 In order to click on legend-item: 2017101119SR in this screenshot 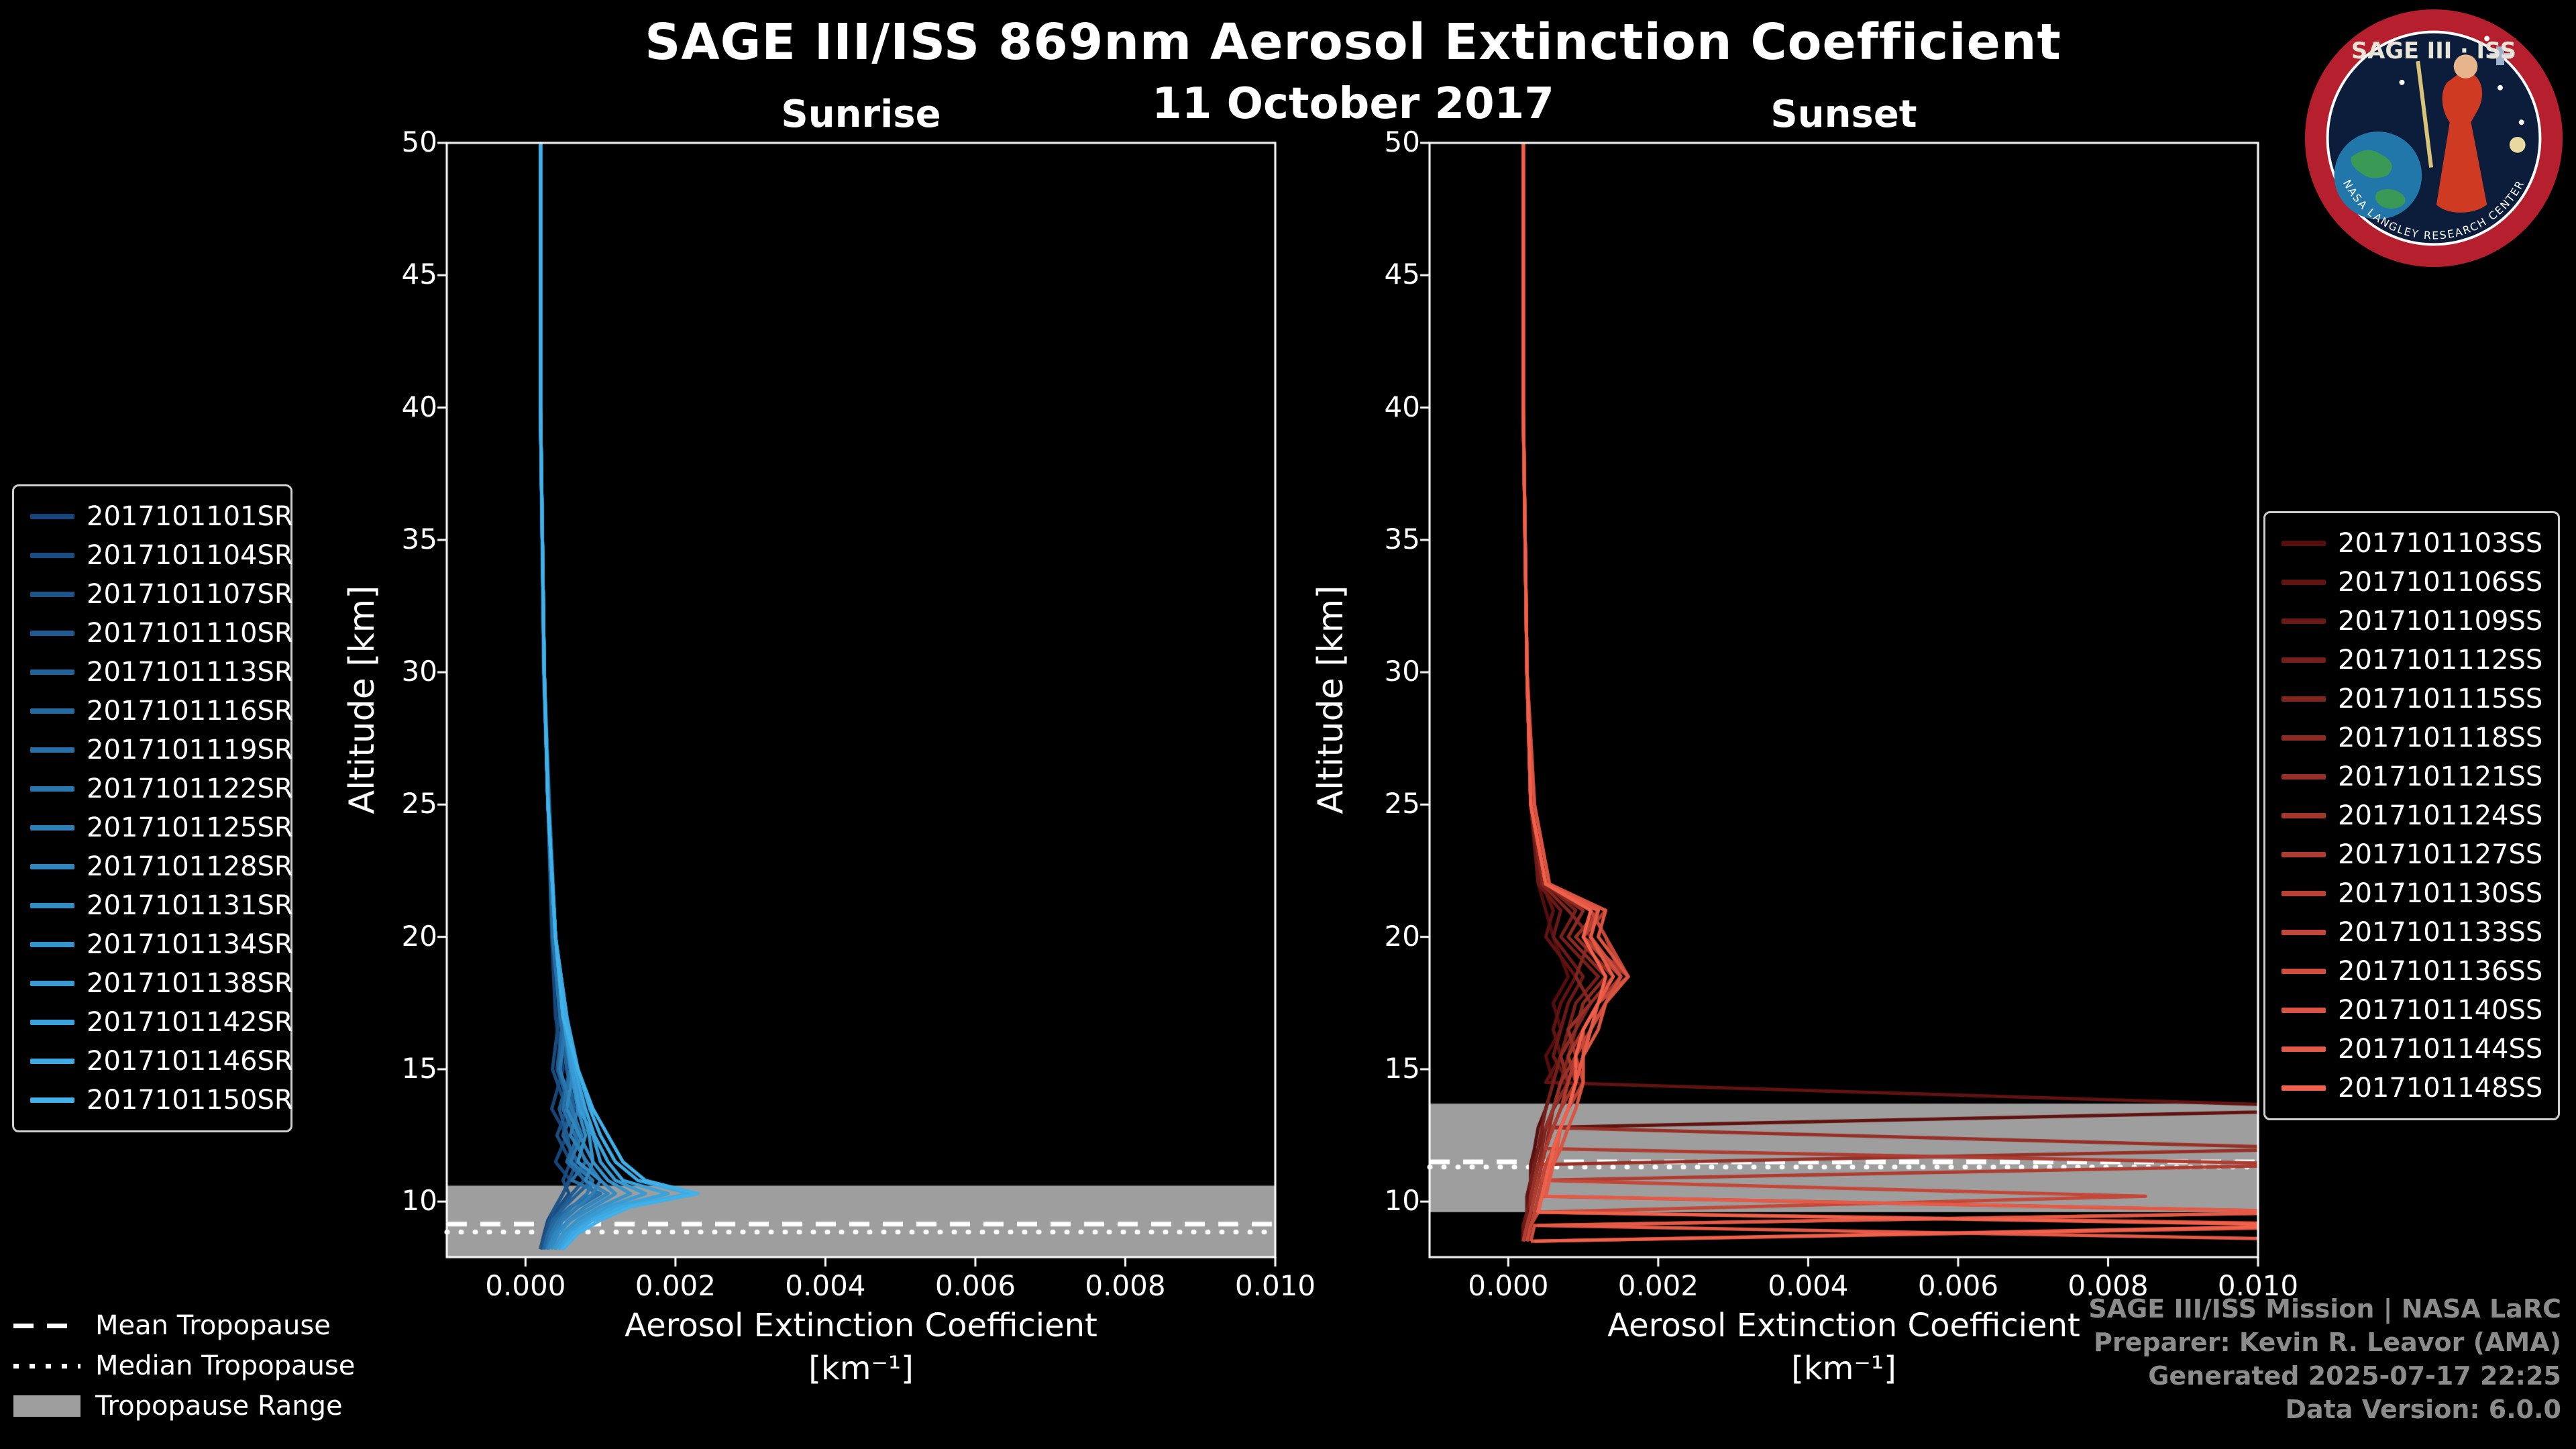, I will do `click(159, 750)`.